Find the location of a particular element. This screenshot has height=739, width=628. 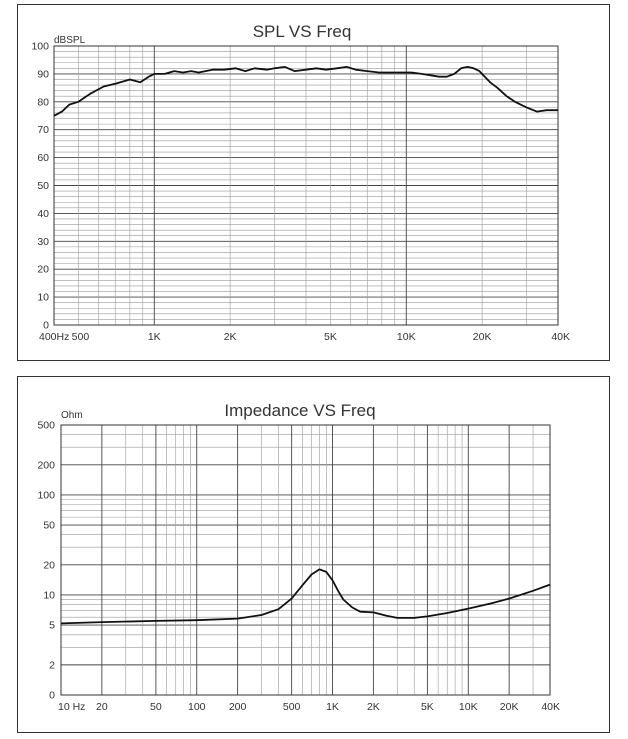

spl-x-tick-label: 5K is located at coordinates (330, 337).